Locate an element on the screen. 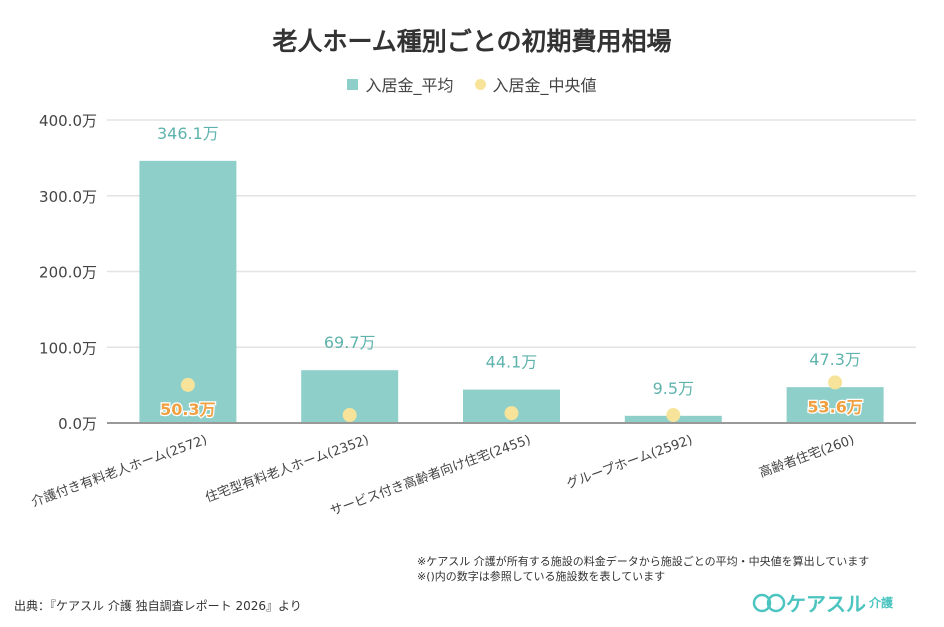  legend-item-median: 入居金_中央値 is located at coordinates (535, 84).